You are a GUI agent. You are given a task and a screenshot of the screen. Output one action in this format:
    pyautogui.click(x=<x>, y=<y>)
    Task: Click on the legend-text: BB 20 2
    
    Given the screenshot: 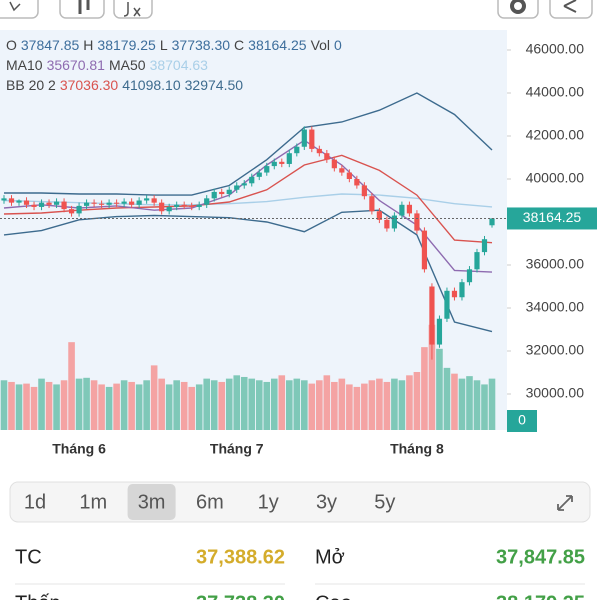 What is the action you would take?
    pyautogui.click(x=31, y=85)
    